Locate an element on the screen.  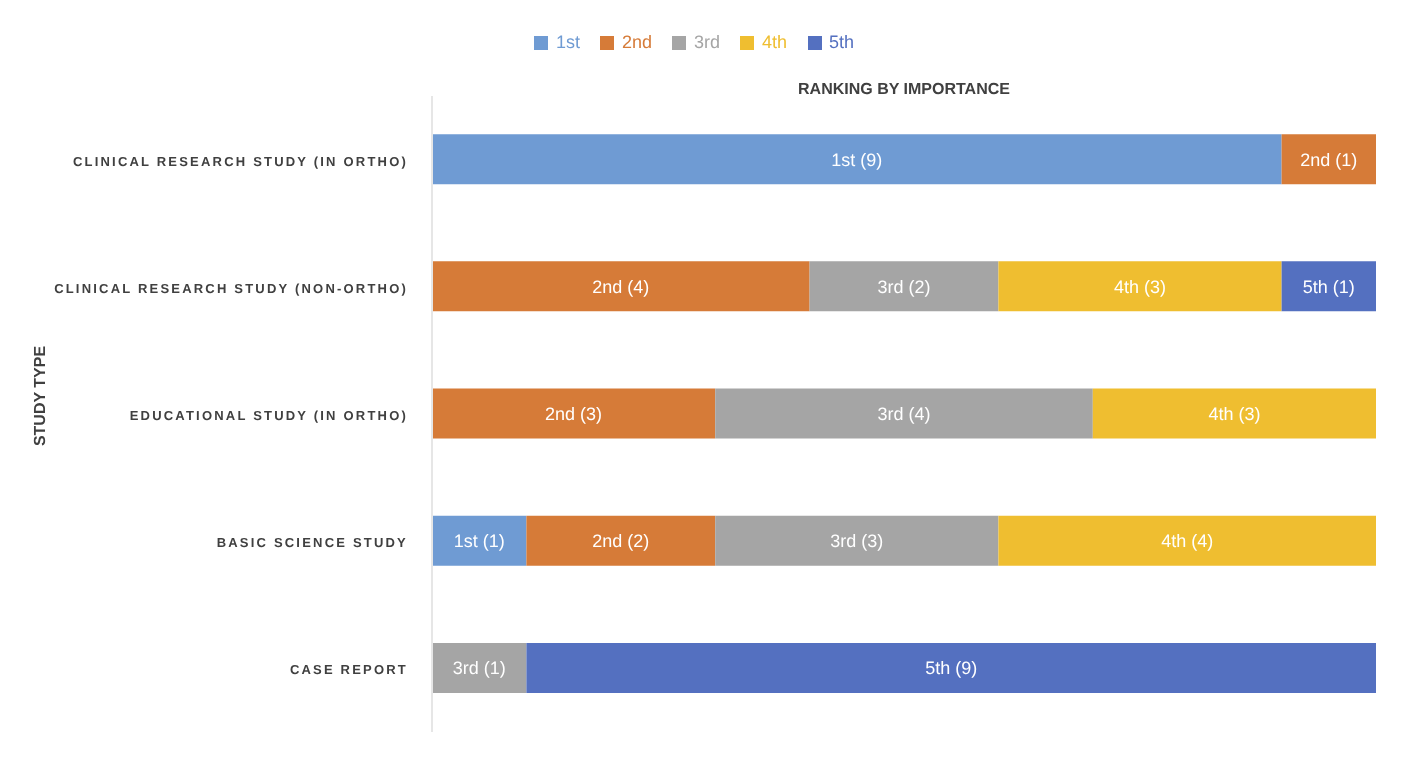
data-label: 5th (9) is located at coordinates (951, 668).